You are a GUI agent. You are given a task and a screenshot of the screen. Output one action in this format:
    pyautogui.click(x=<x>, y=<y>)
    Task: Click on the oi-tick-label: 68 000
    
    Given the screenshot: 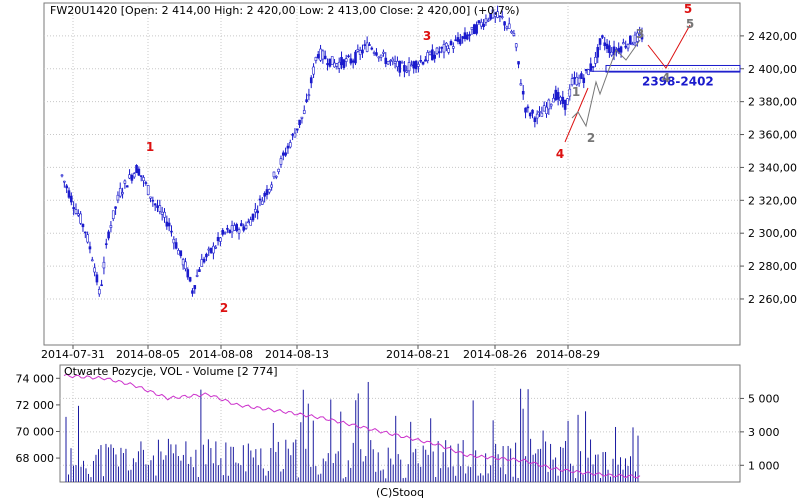 What is the action you would take?
    pyautogui.click(x=35, y=458)
    